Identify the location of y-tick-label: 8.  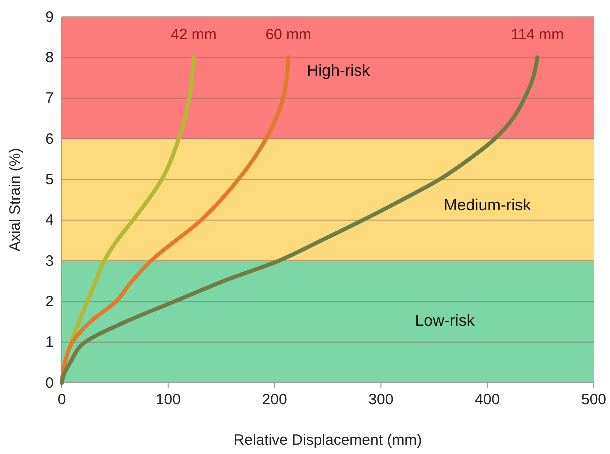
(50, 57).